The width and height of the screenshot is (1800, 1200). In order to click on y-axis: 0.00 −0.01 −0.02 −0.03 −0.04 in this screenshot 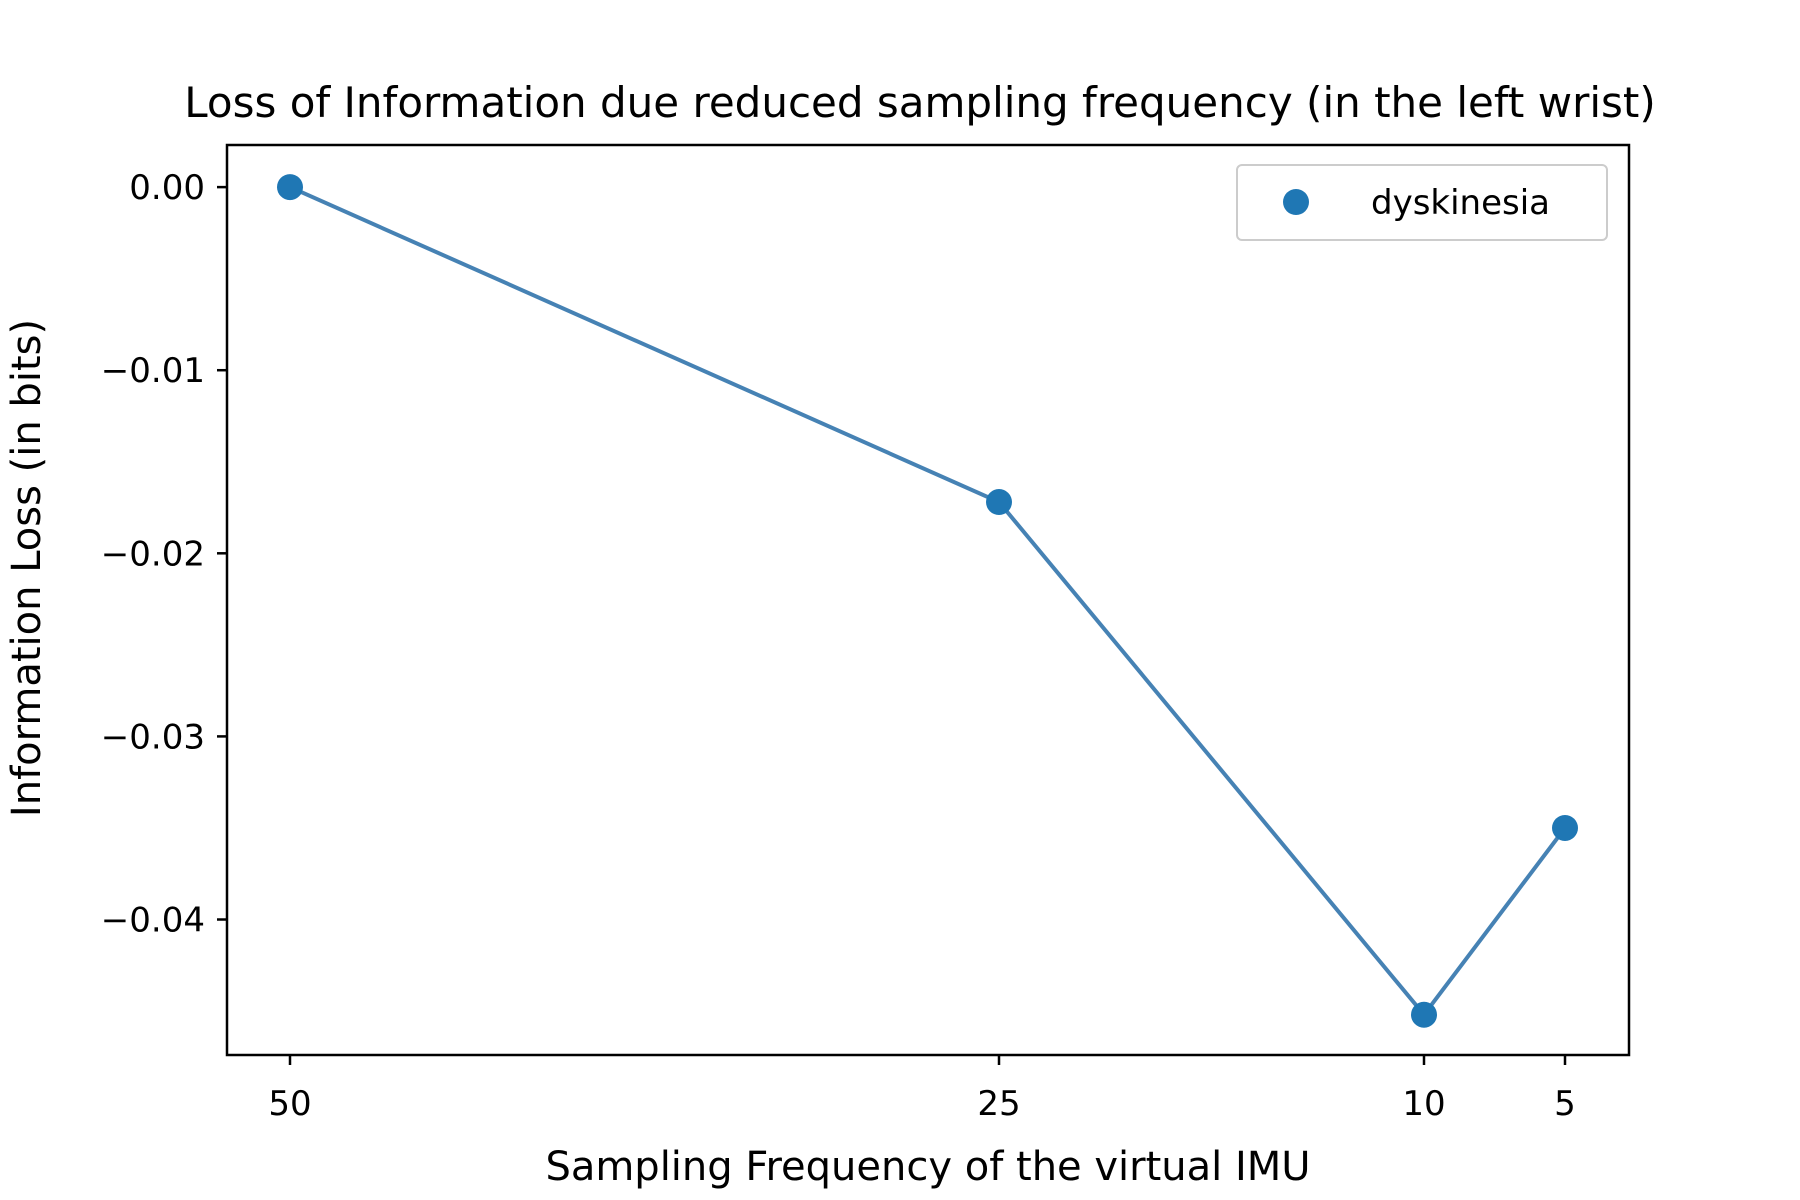, I will do `click(164, 554)`.